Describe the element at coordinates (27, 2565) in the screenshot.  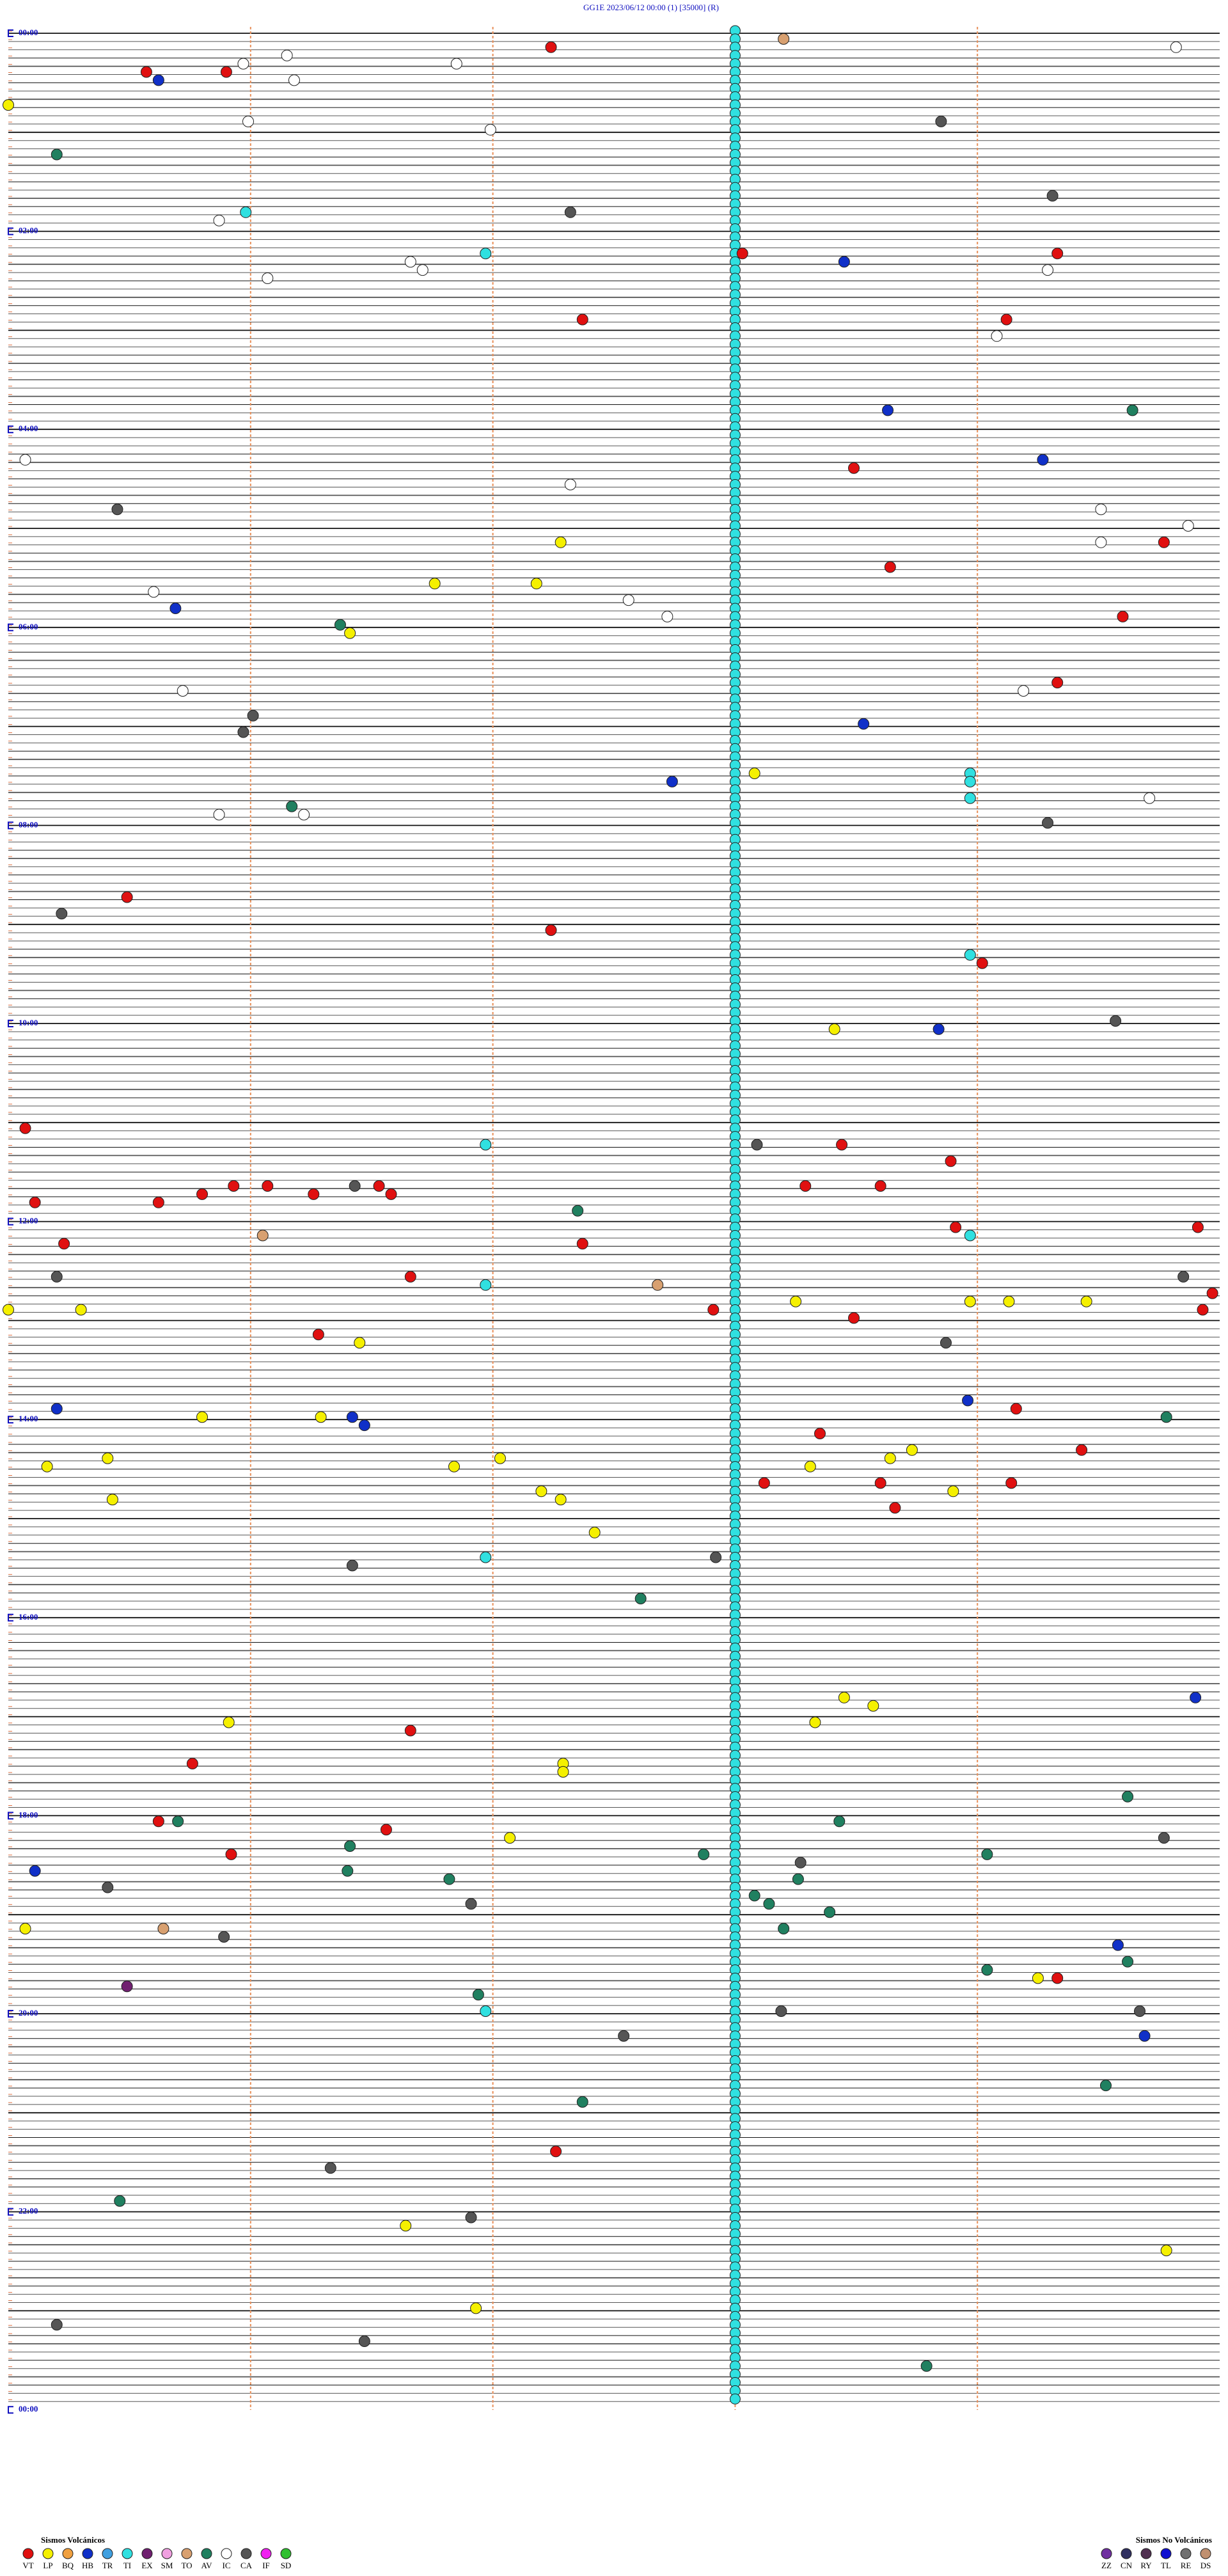
I see `legend-code: VT` at that location.